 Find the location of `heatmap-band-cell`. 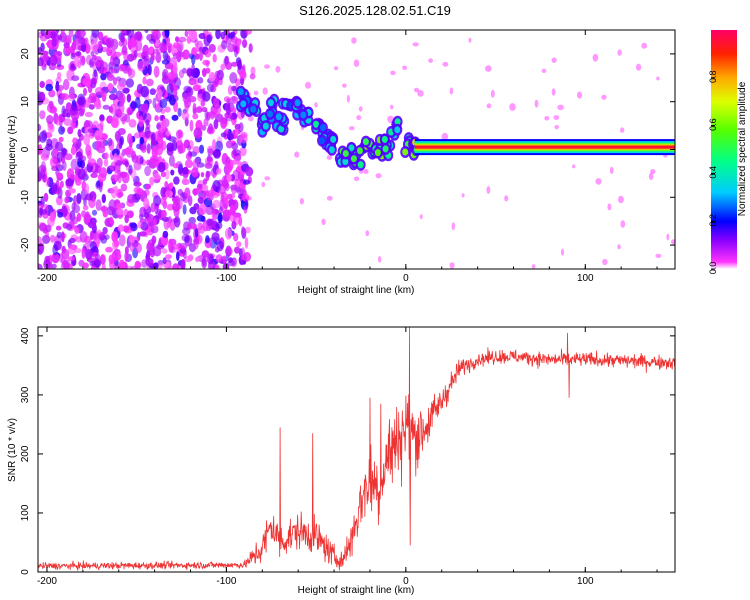

heatmap-band-cell is located at coordinates (544, 147).